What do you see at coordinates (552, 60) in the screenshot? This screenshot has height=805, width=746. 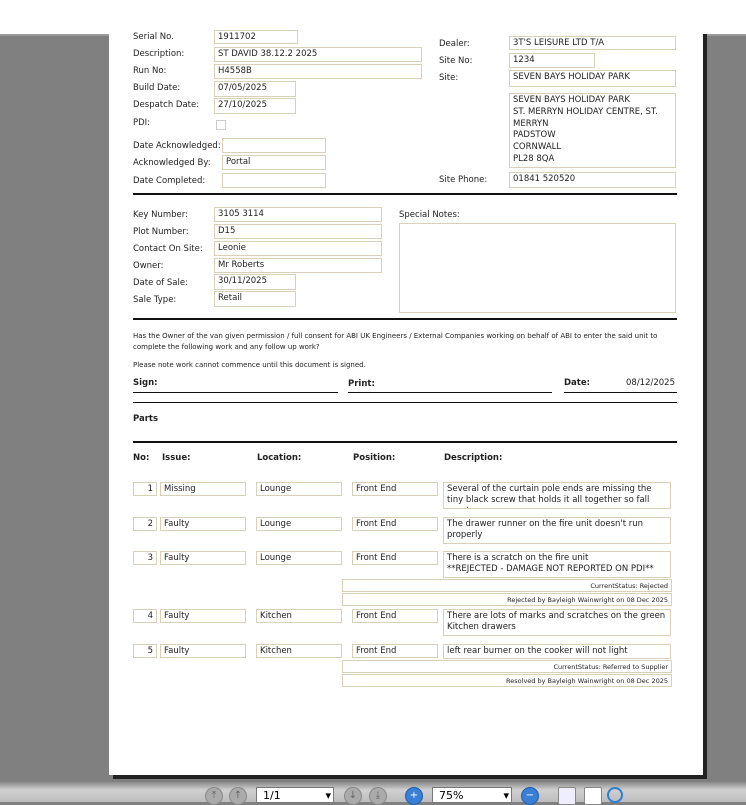 I see `site-no-field: 1234` at bounding box center [552, 60].